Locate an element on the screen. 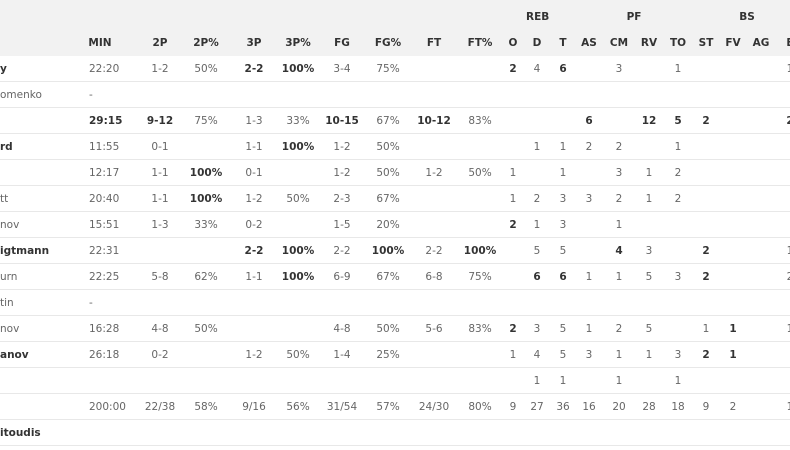  header-band is located at coordinates (395, 28).